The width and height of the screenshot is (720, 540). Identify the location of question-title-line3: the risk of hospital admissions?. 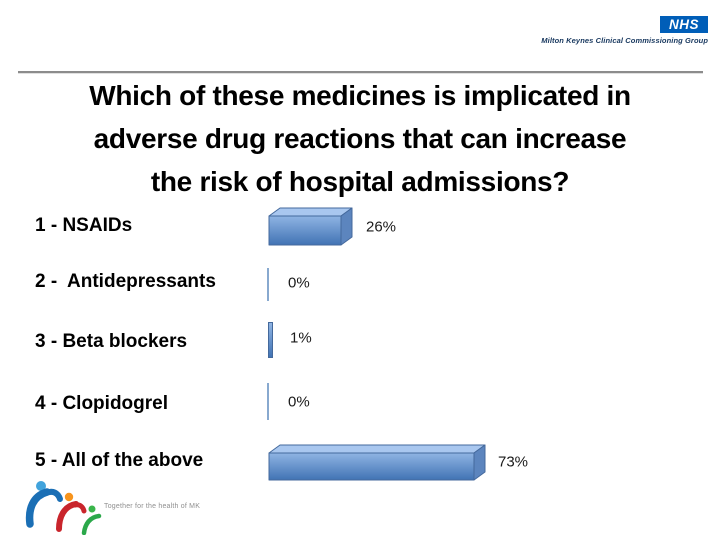
(360, 181).